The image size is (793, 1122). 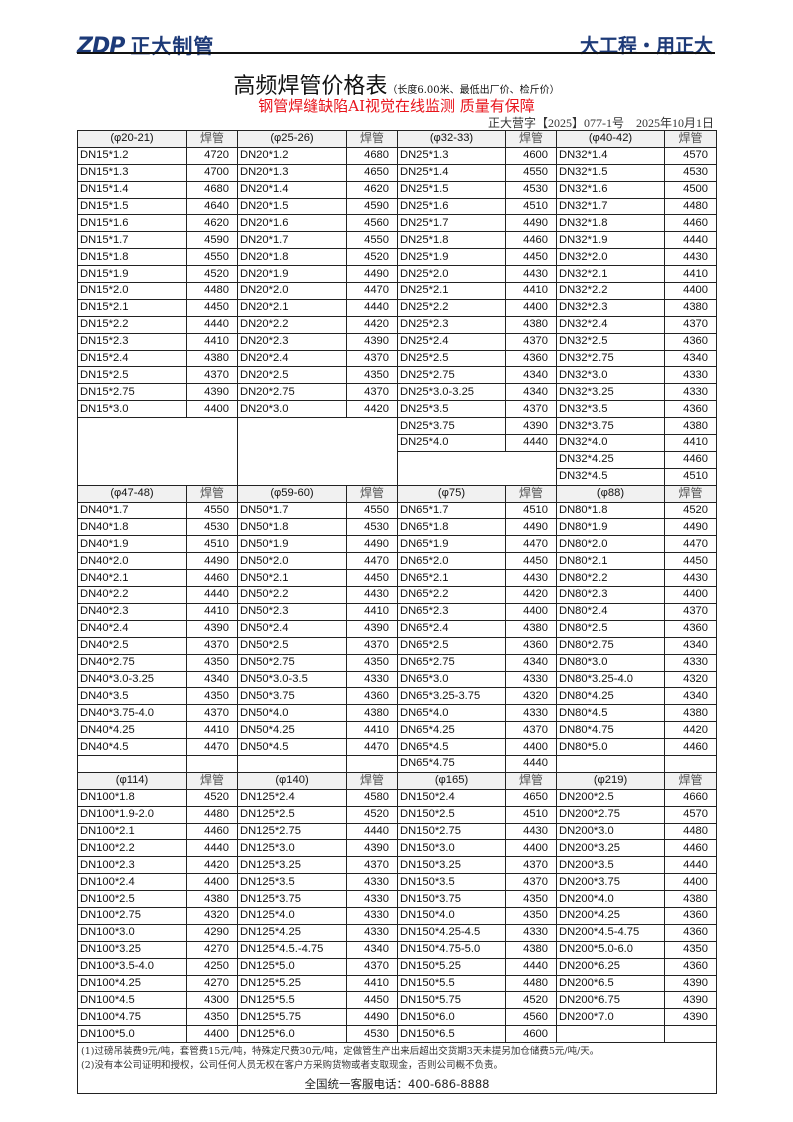 What do you see at coordinates (132, 578) in the screenshot?
I see `spec-cell: DN40*2.1` at bounding box center [132, 578].